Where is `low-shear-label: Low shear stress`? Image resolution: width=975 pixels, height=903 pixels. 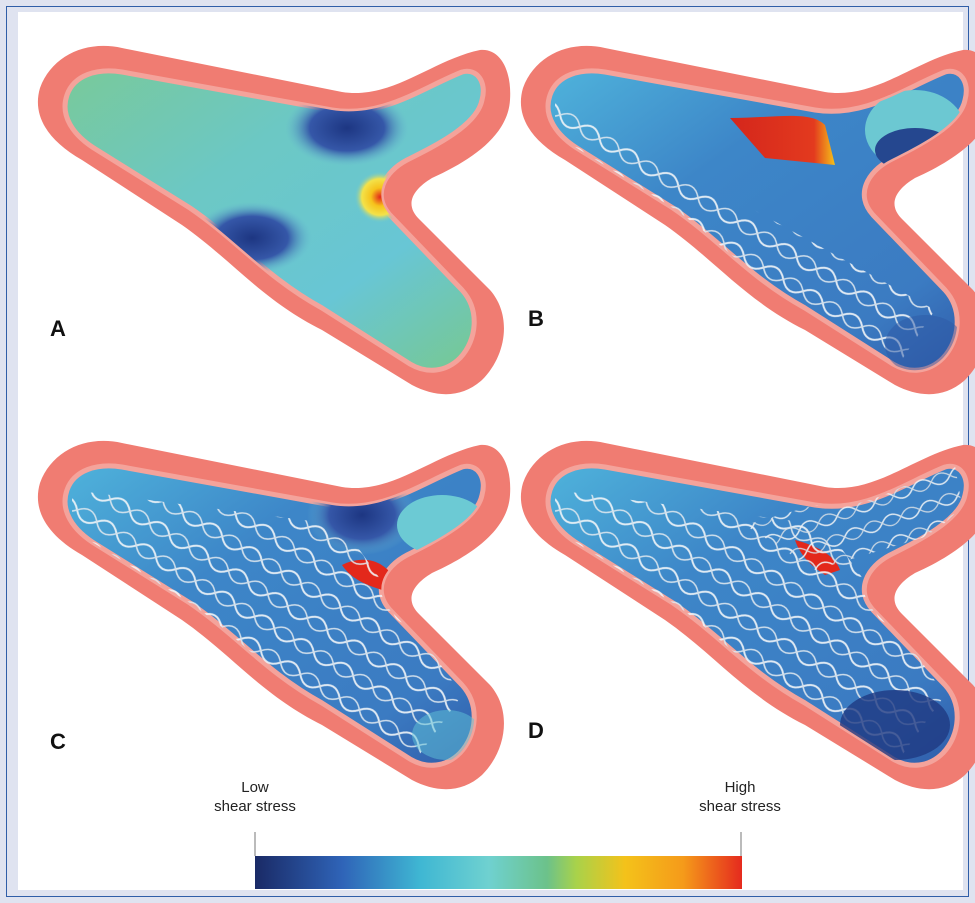 low-shear-label: Low shear stress is located at coordinates (255, 797).